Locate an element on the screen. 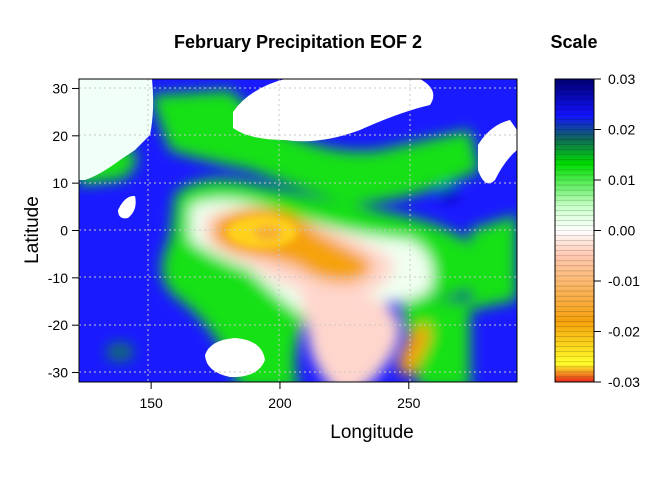 The width and height of the screenshot is (672, 480). x-axis: 150 200 250 is located at coordinates (280, 396).